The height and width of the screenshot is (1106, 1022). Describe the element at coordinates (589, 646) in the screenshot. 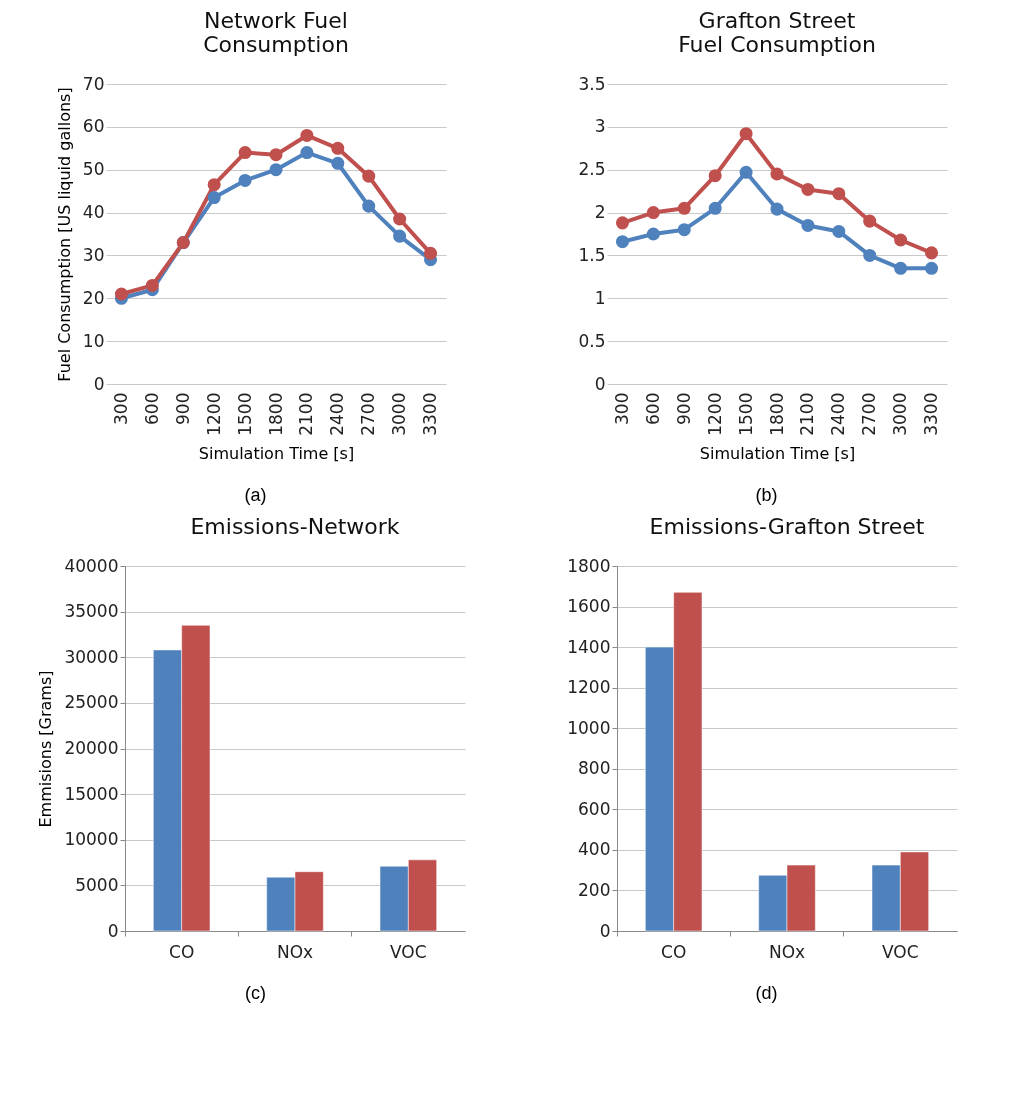

I see `y-tick-label: 1400` at that location.